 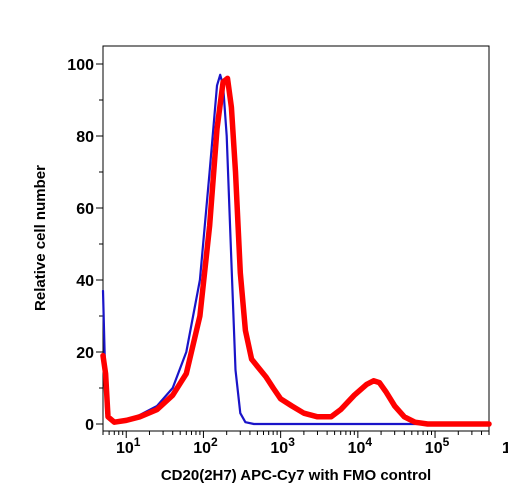 I want to click on y-tick-label: 100, so click(x=80, y=65).